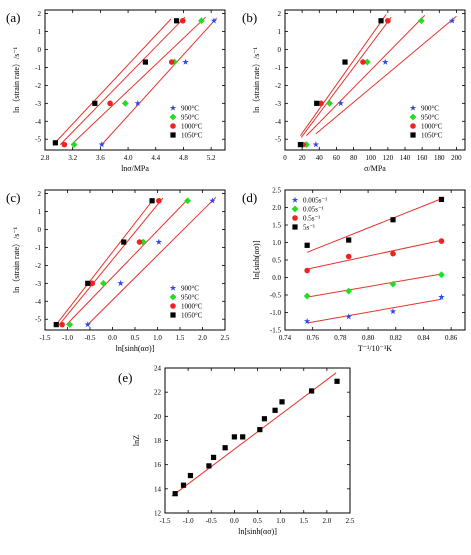  I want to click on x-tick-label: -0.5, so click(90, 338).